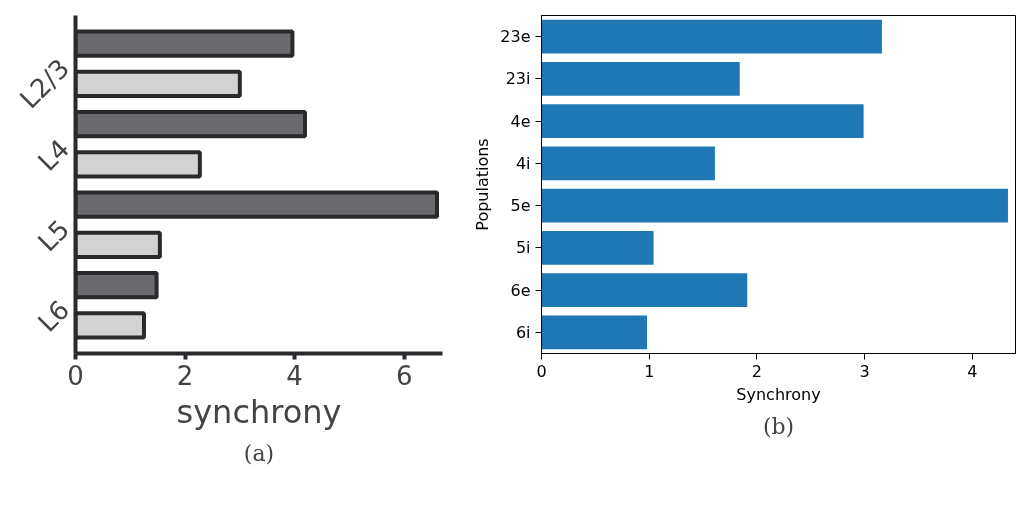 Image resolution: width=1025 pixels, height=509 pixels. What do you see at coordinates (483, 184) in the screenshot?
I see `y-axis-title: Populations` at bounding box center [483, 184].